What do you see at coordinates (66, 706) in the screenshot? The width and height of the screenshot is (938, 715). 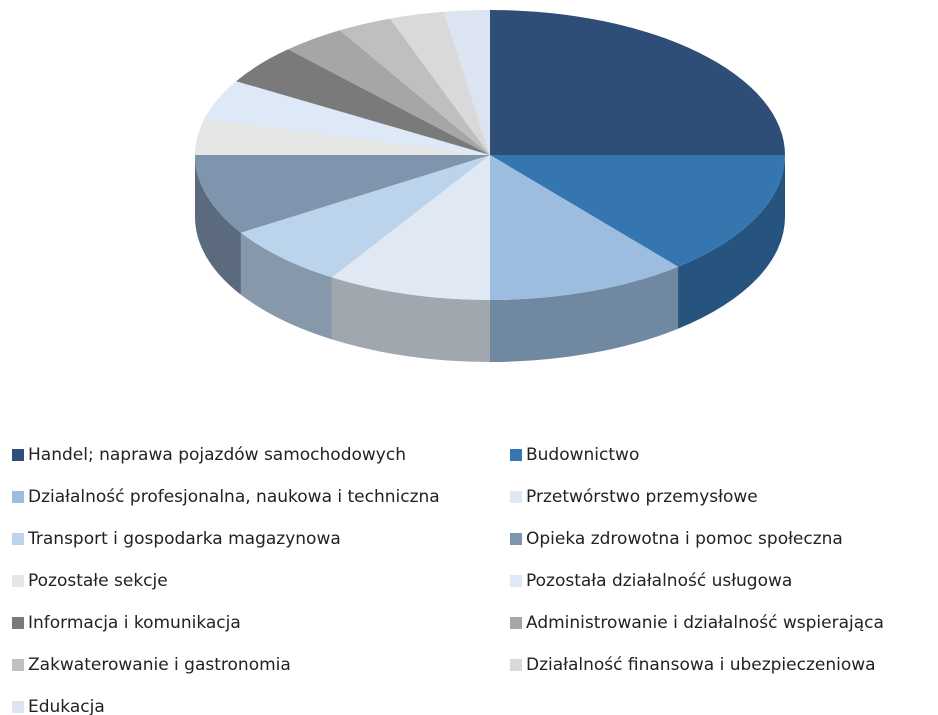 I see `legend-label: Edukacja` at bounding box center [66, 706].